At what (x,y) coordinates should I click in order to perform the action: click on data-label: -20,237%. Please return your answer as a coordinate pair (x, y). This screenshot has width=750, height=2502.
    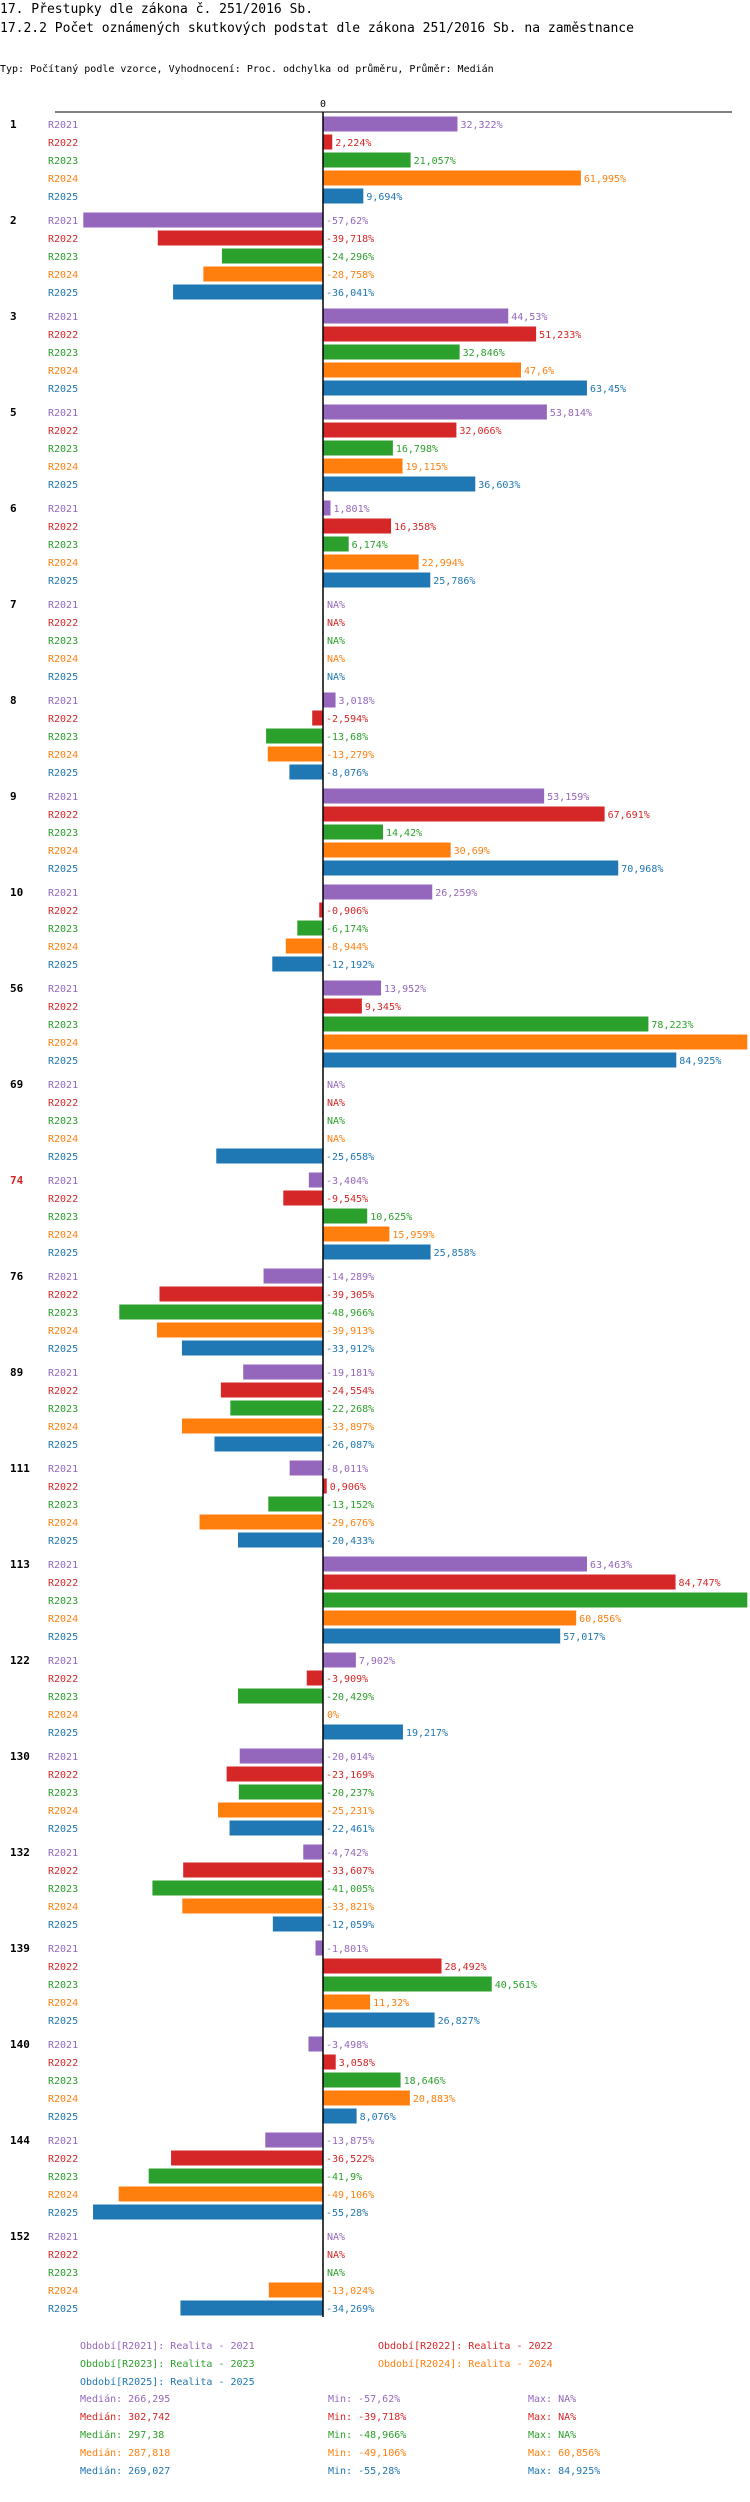
    Looking at the image, I should click on (350, 1793).